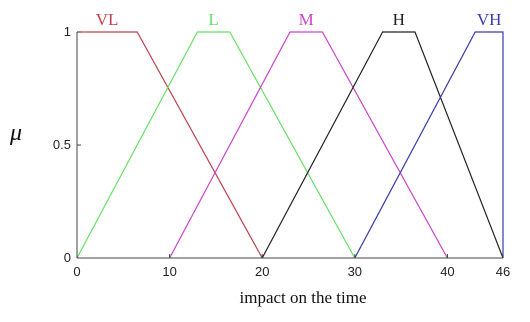 This screenshot has height=322, width=530. I want to click on x-tick-label: 0, so click(76, 271).